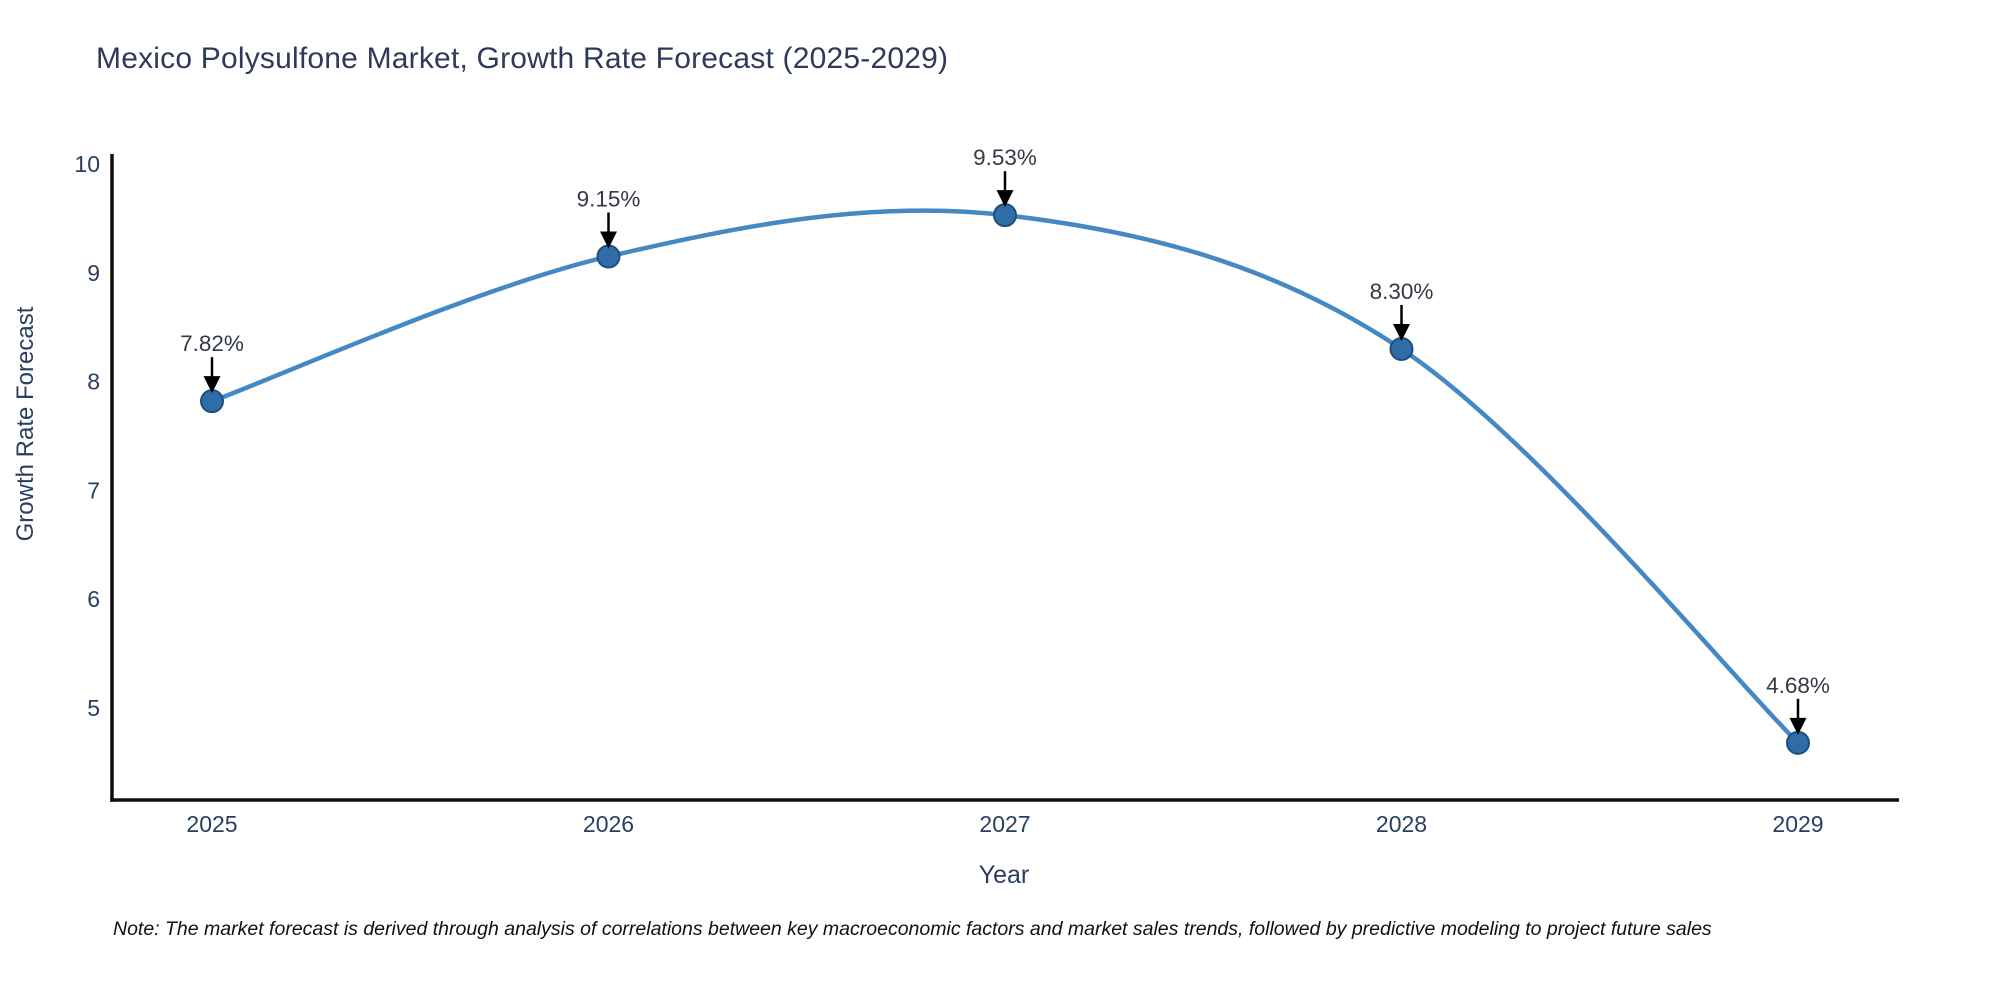  What do you see at coordinates (1401, 824) in the screenshot?
I see `x-tick-label: 2028` at bounding box center [1401, 824].